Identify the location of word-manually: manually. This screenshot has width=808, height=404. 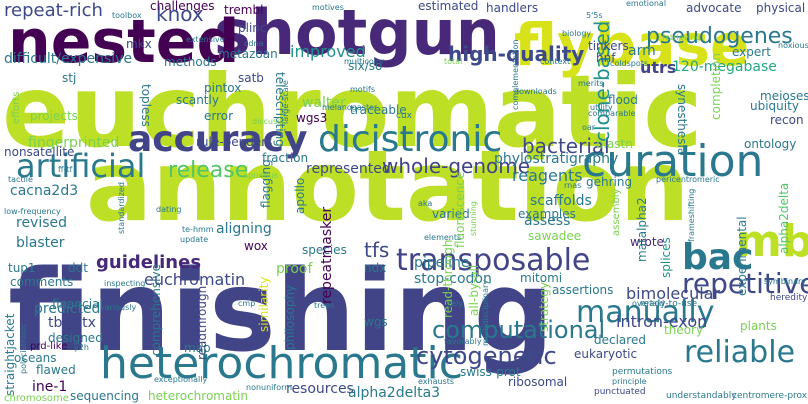
(645, 312).